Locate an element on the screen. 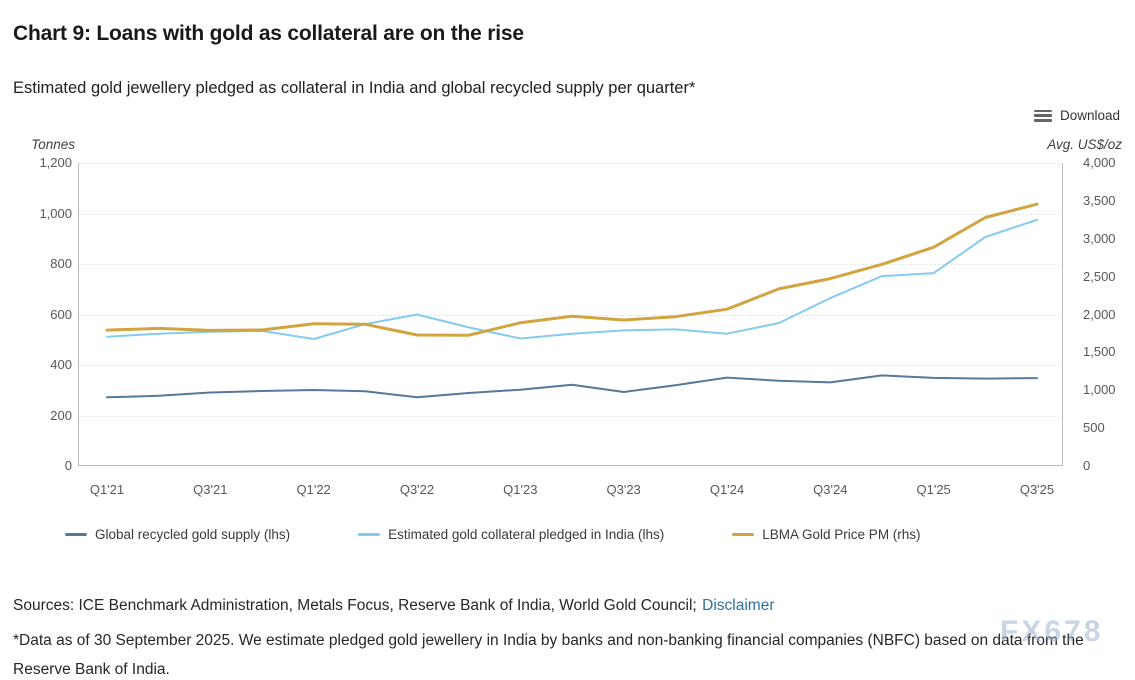 Image resolution: width=1135 pixels, height=680 pixels. download-button: Download is located at coordinates (1076, 115).